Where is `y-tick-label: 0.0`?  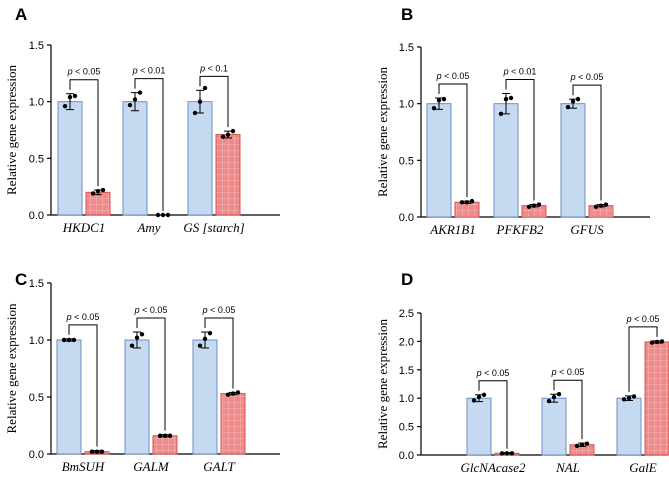
y-tick-label: 0.0 is located at coordinates (406, 456).